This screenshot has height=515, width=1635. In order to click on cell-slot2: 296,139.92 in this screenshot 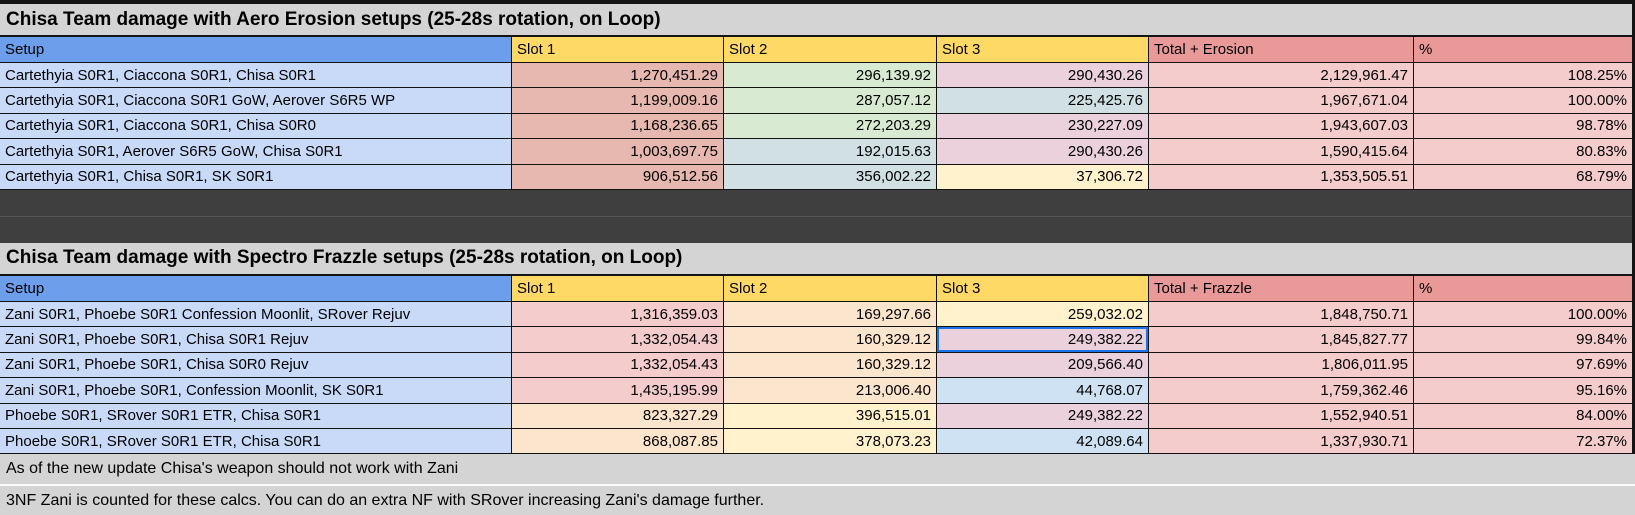, I will do `click(830, 76)`.